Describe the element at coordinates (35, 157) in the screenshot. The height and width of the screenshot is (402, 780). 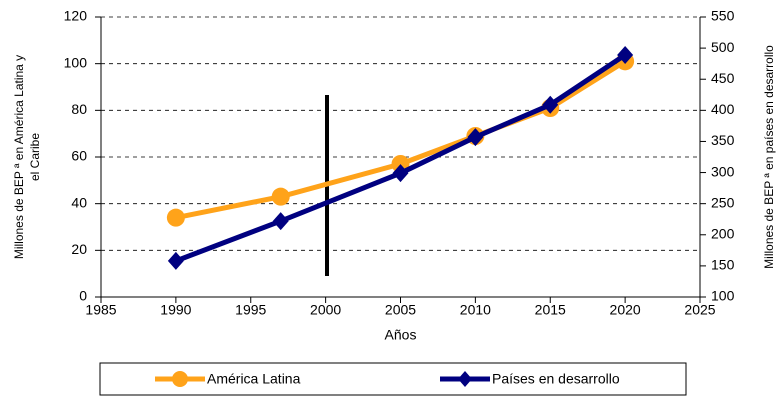
I see `y-axis-title: el Caribe` at that location.